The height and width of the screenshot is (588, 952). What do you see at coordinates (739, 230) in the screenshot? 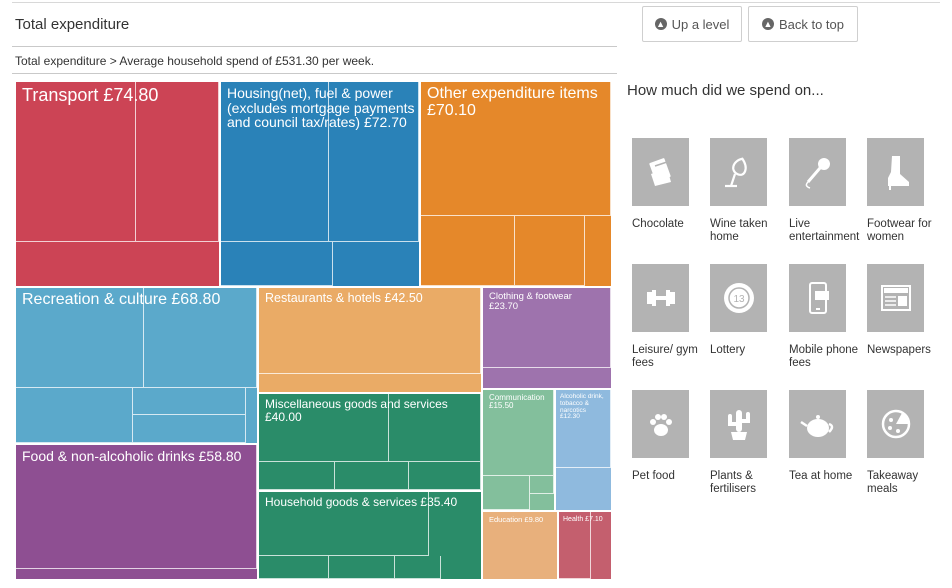
I see `item-caption: Wine taken home` at bounding box center [739, 230].